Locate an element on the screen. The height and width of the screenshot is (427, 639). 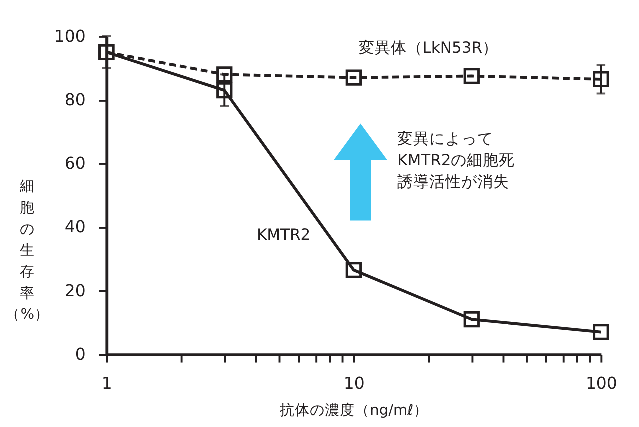
series-label: 変異体（LkN53R） is located at coordinates (428, 47).